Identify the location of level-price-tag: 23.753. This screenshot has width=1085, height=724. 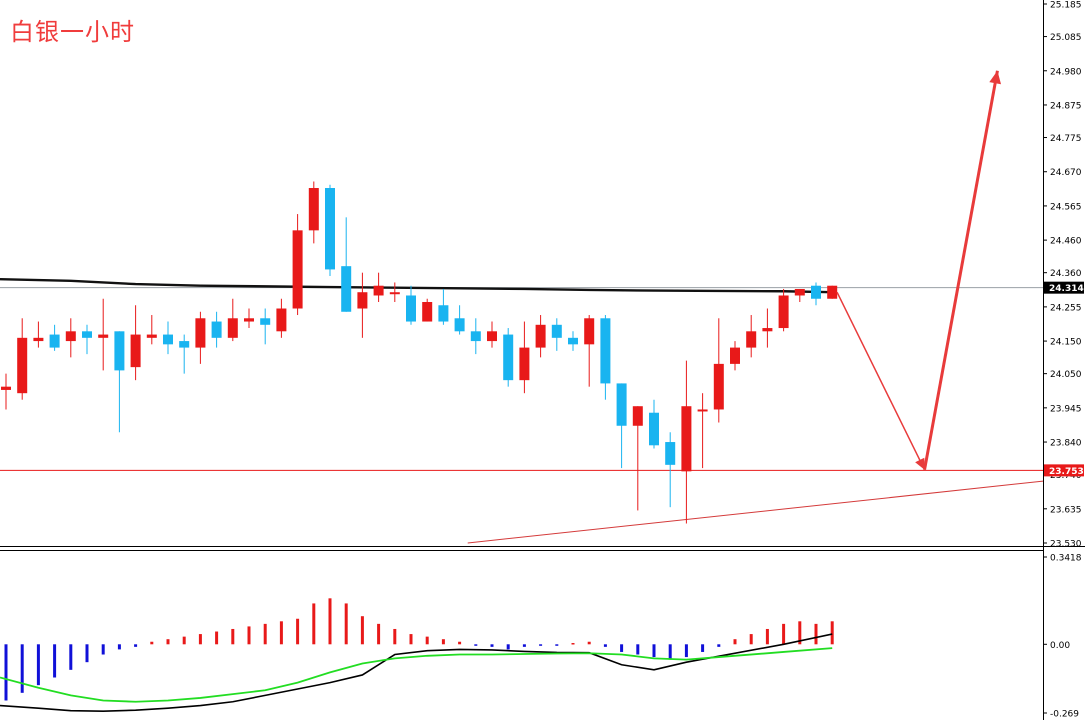
(1066, 472).